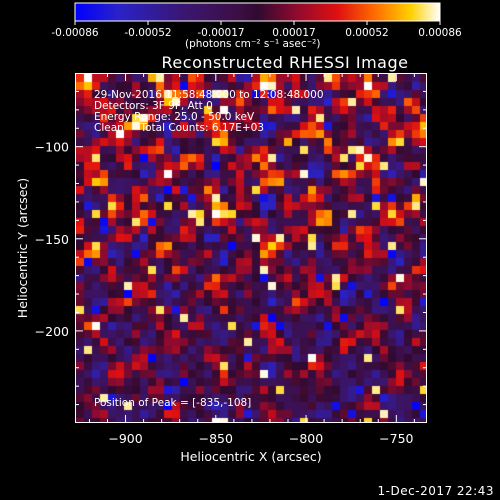 This screenshot has height=500, width=500. What do you see at coordinates (293, 33) in the screenshot?
I see `colorbar-tick-label: 0.00017` at bounding box center [293, 33].